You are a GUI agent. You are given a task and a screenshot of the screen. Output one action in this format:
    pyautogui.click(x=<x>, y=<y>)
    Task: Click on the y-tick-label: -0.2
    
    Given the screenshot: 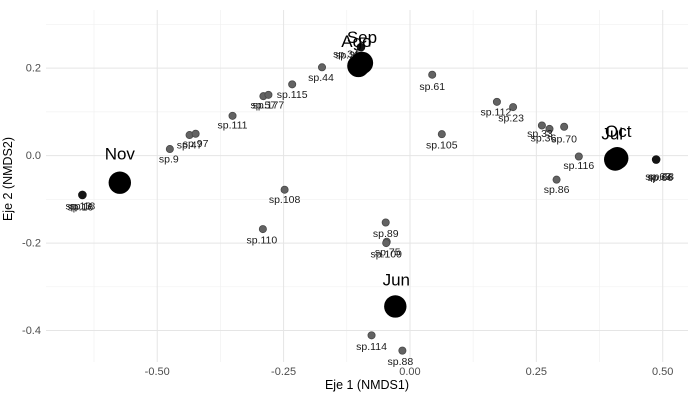 What is the action you would take?
    pyautogui.click(x=31, y=244)
    